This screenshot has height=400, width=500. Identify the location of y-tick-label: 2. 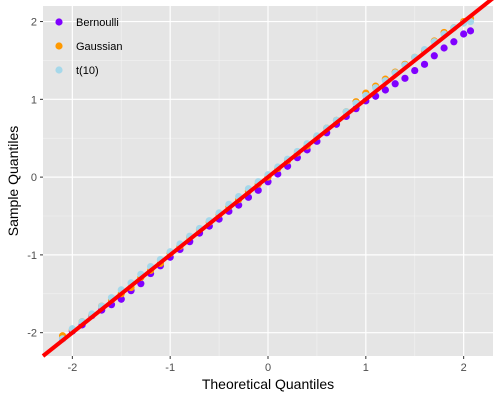
(34, 23).